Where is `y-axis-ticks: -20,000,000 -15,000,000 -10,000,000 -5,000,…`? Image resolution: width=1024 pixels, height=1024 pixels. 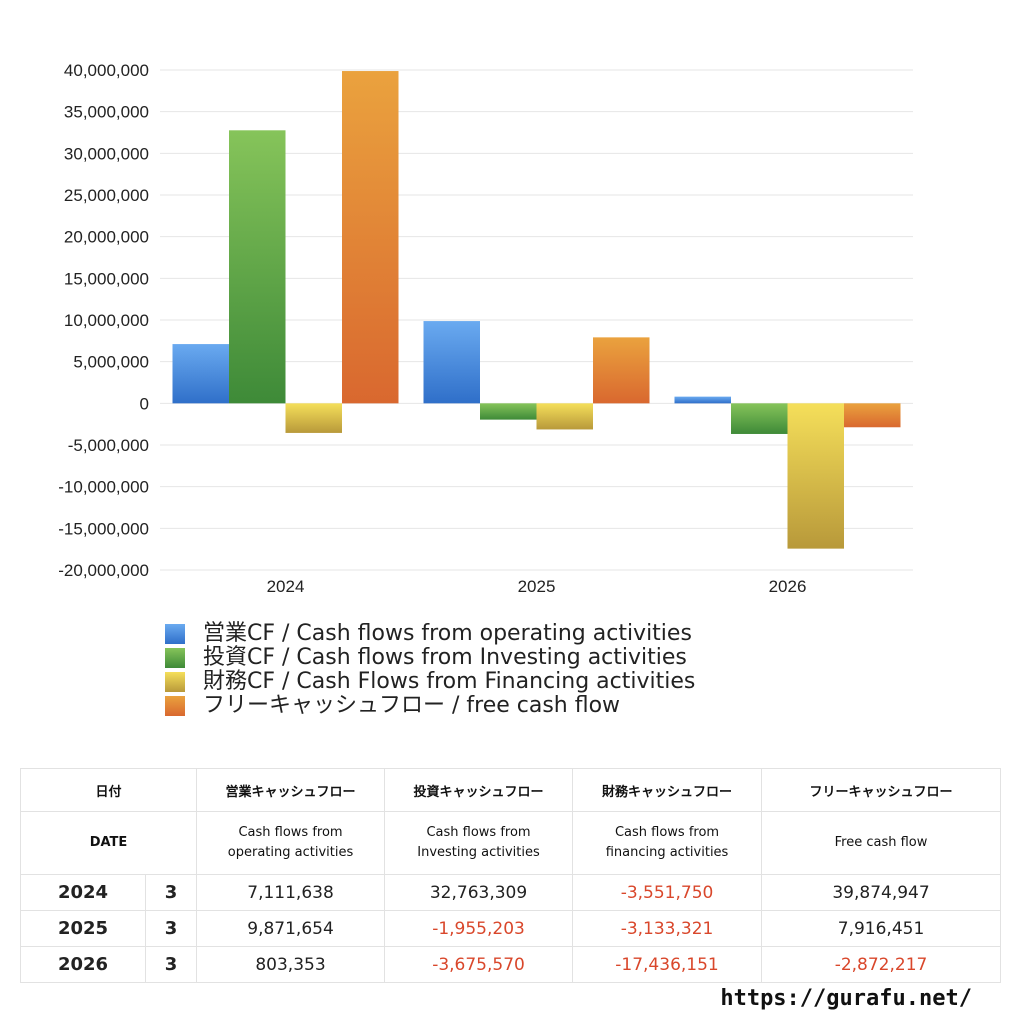
y-axis-ticks: -20,000,000 -15,000,000 -10,000,000 -5,000,… is located at coordinates (103, 320).